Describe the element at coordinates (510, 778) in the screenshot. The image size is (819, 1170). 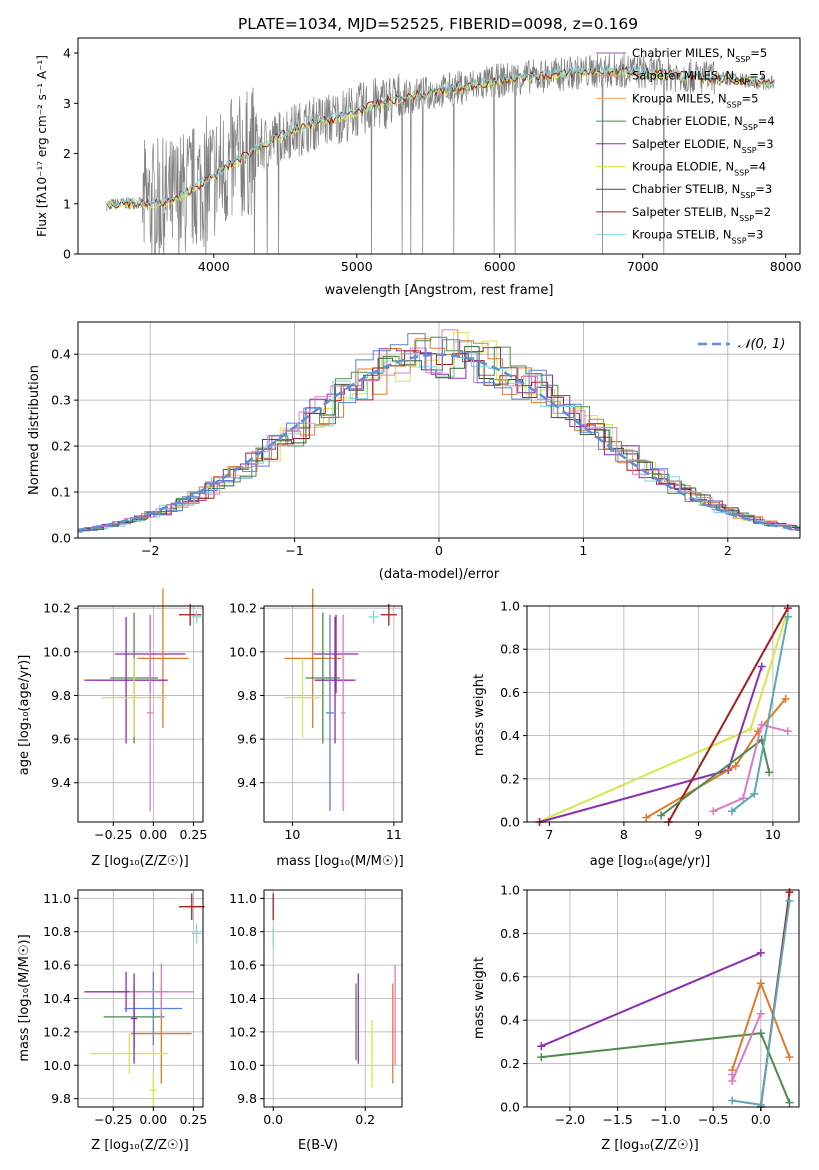
I see `weight-age-ytick-label: 0.2` at that location.